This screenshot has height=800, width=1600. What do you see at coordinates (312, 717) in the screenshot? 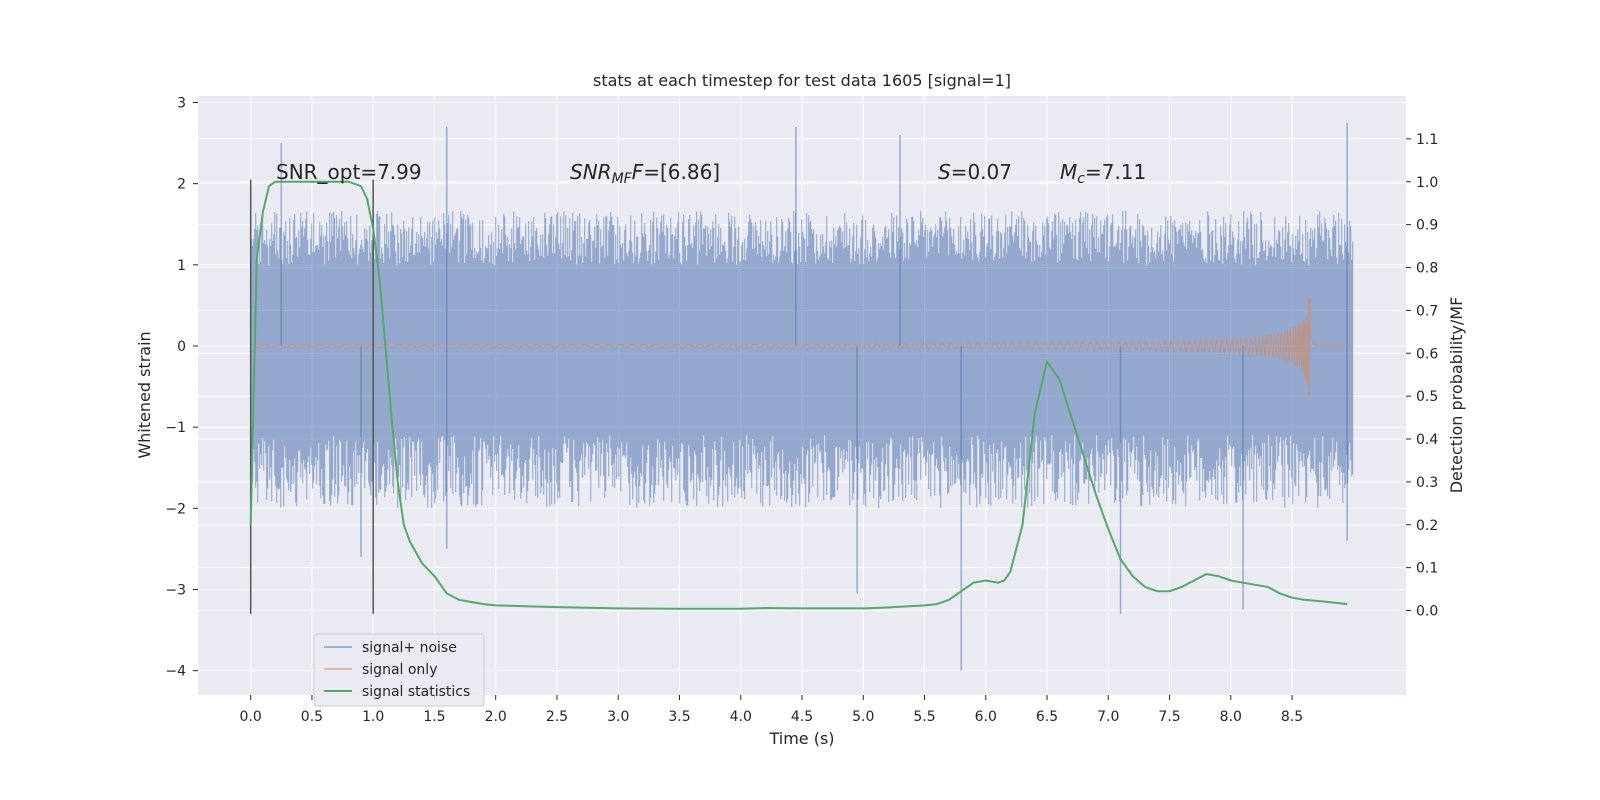
I see `x-tick-label: 0.5` at bounding box center [312, 717].